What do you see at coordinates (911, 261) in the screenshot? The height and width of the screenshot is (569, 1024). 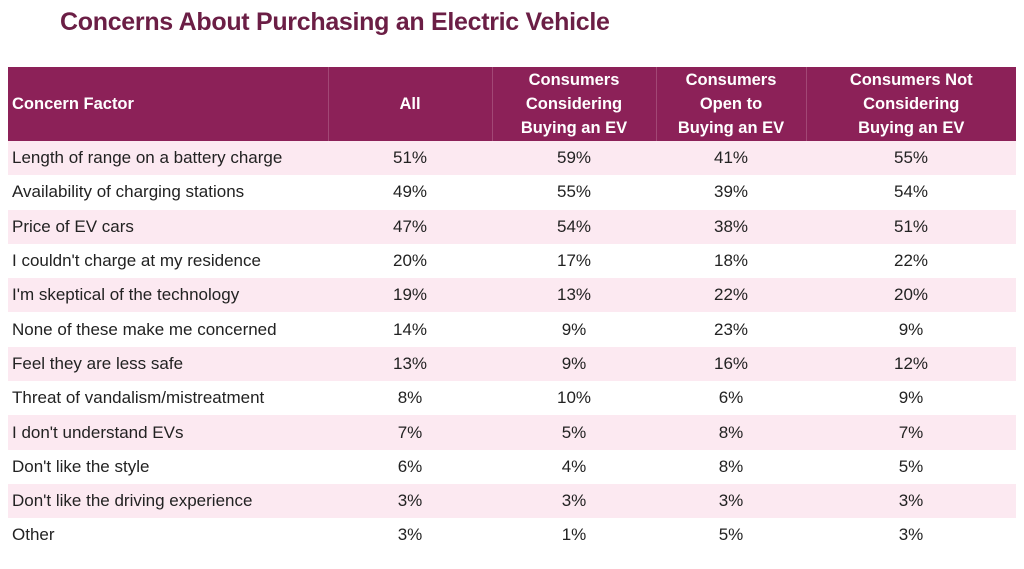 I see `value-not-considering: 22%` at bounding box center [911, 261].